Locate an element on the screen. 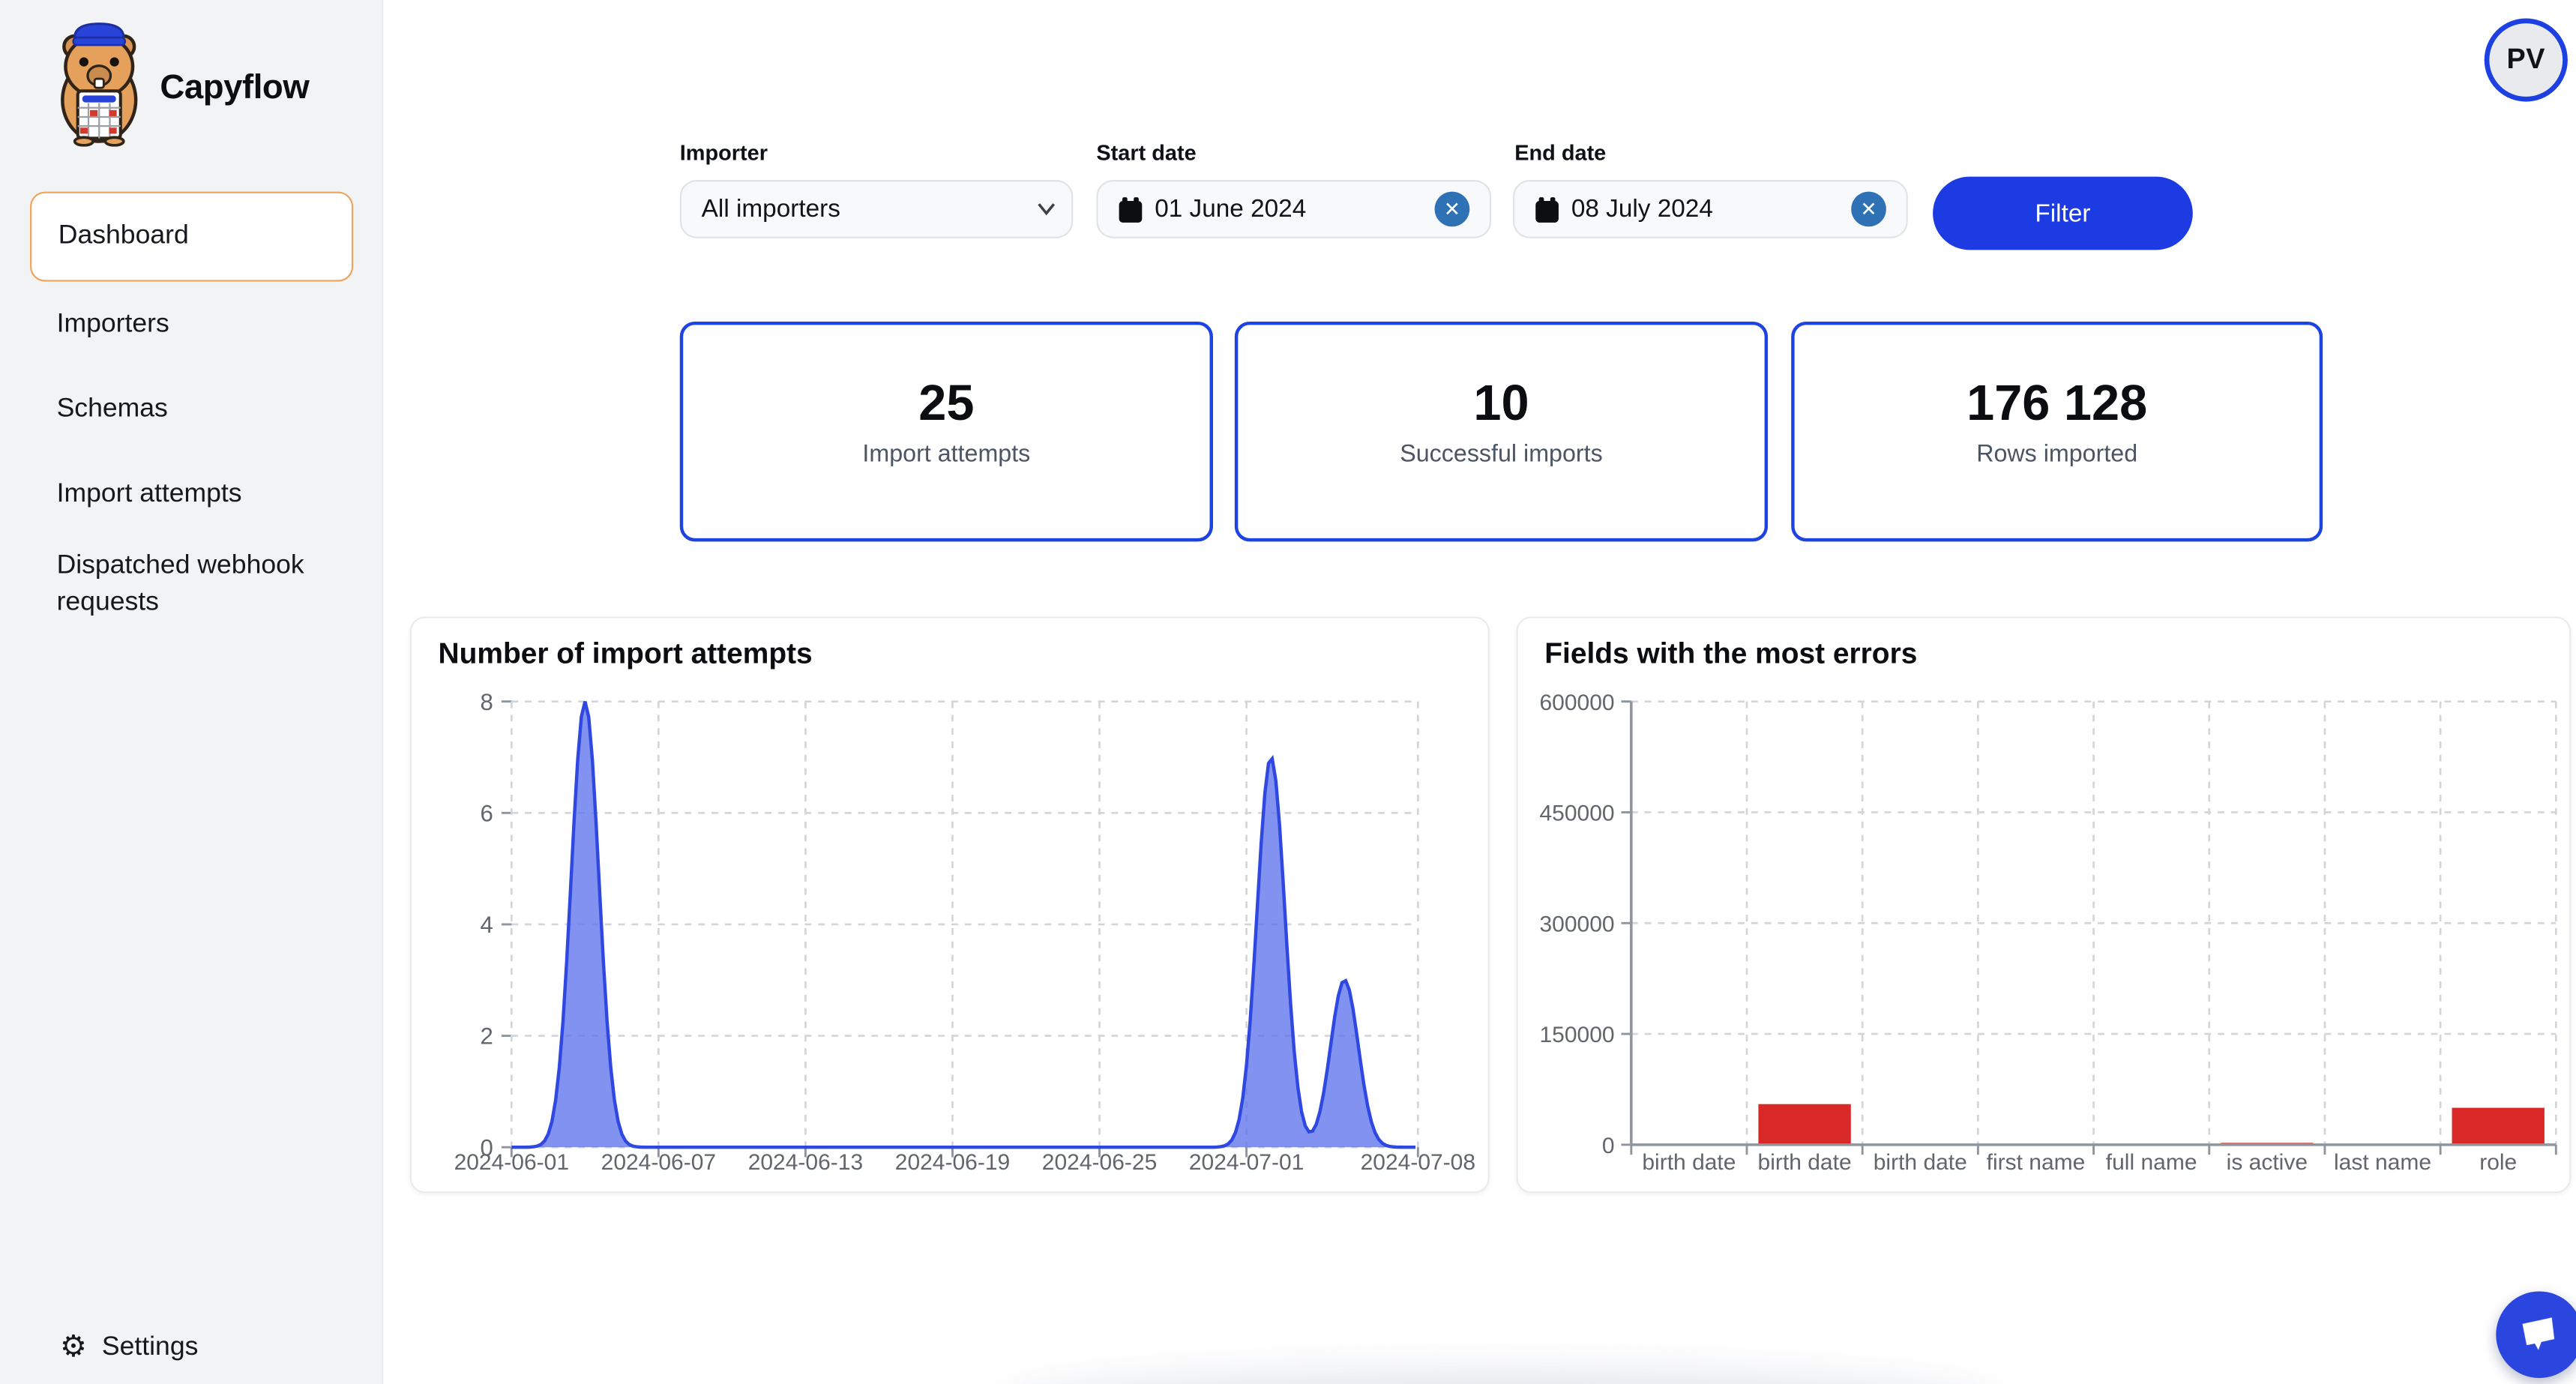 The height and width of the screenshot is (1384, 2576). stat-card-import-attempts: 25 Import attempts is located at coordinates (946, 431).